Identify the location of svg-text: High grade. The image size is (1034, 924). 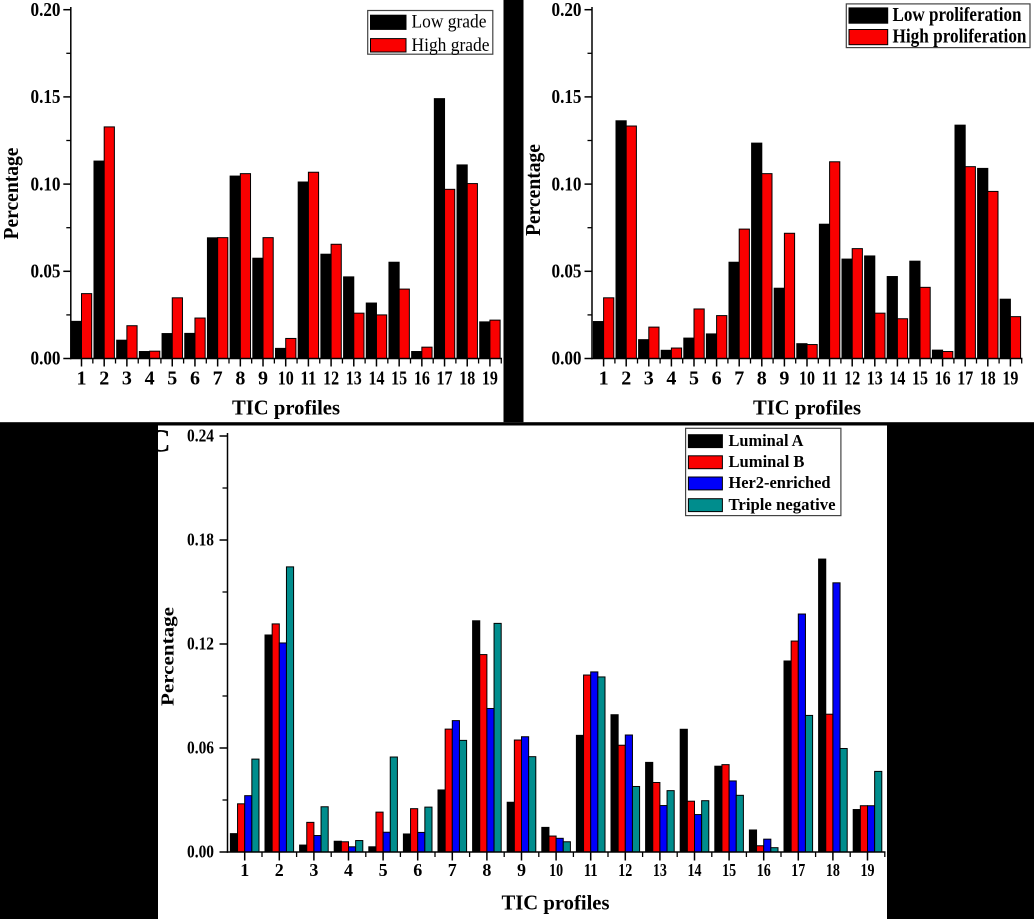
(451, 45).